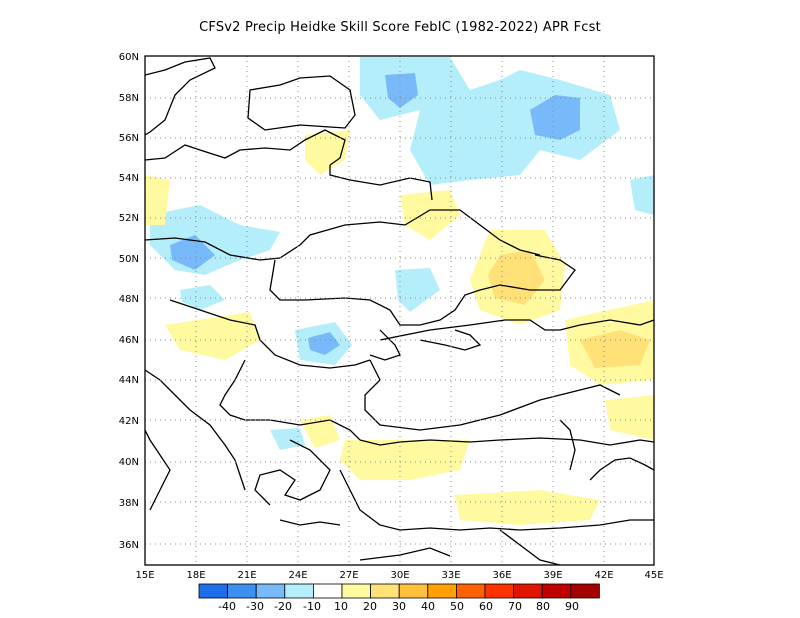  Describe the element at coordinates (490, 121) in the screenshot. I see `neg-area-baltic-north` at that location.